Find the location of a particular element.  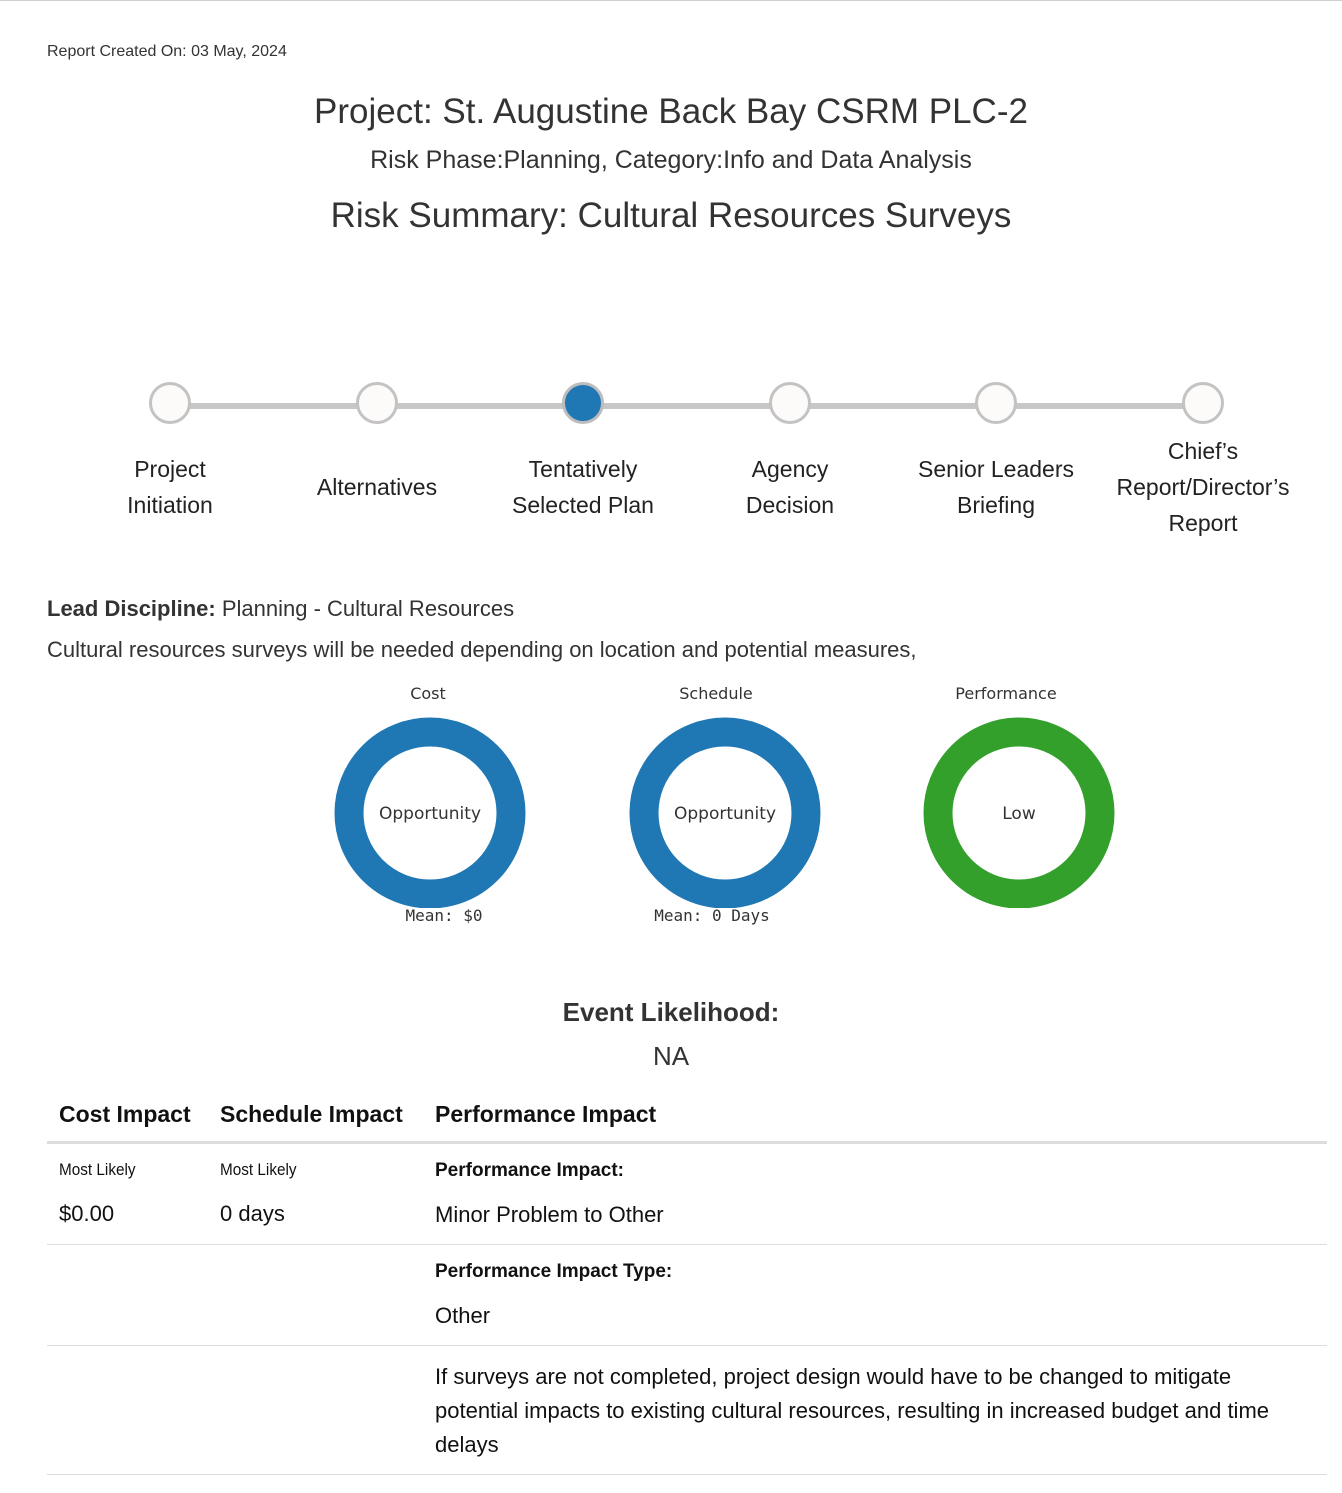

cost-donut-label: Opportunity is located at coordinates (430, 814).